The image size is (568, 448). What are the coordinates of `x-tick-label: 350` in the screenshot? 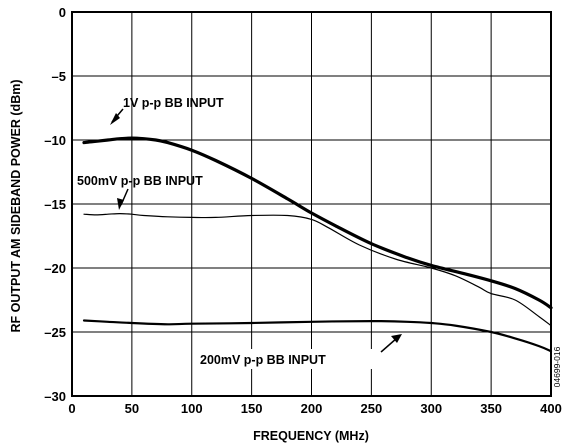 It's located at (491, 408).